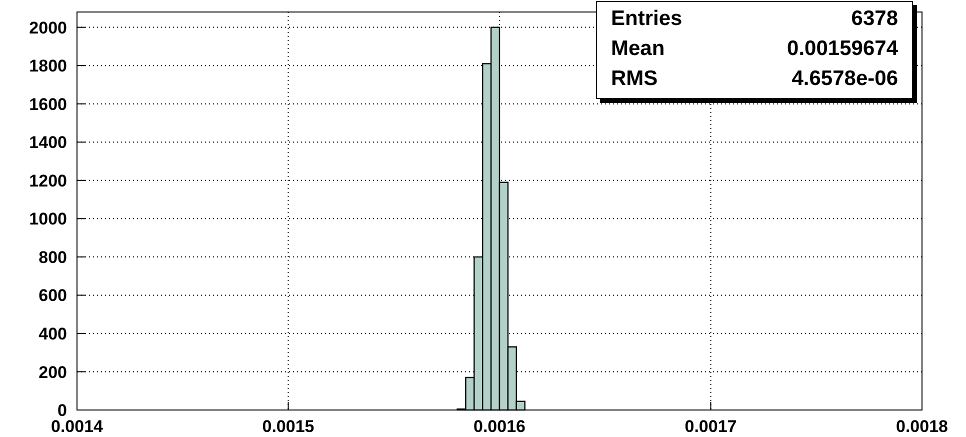 Image resolution: width=966 pixels, height=437 pixels. What do you see at coordinates (48, 66) in the screenshot?
I see `y-tick-label: 1800` at bounding box center [48, 66].